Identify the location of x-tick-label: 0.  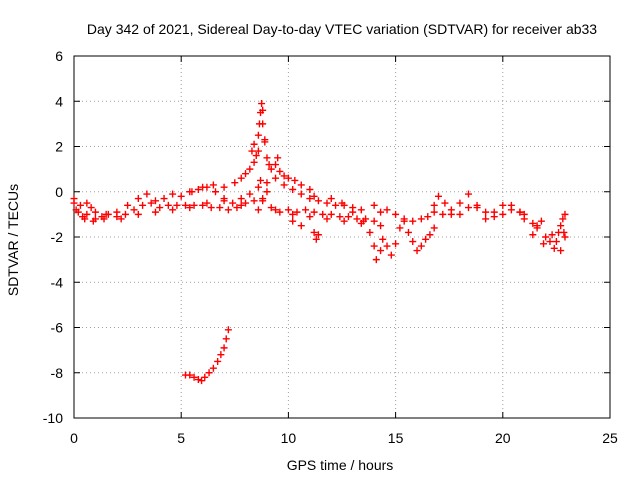
(74, 438).